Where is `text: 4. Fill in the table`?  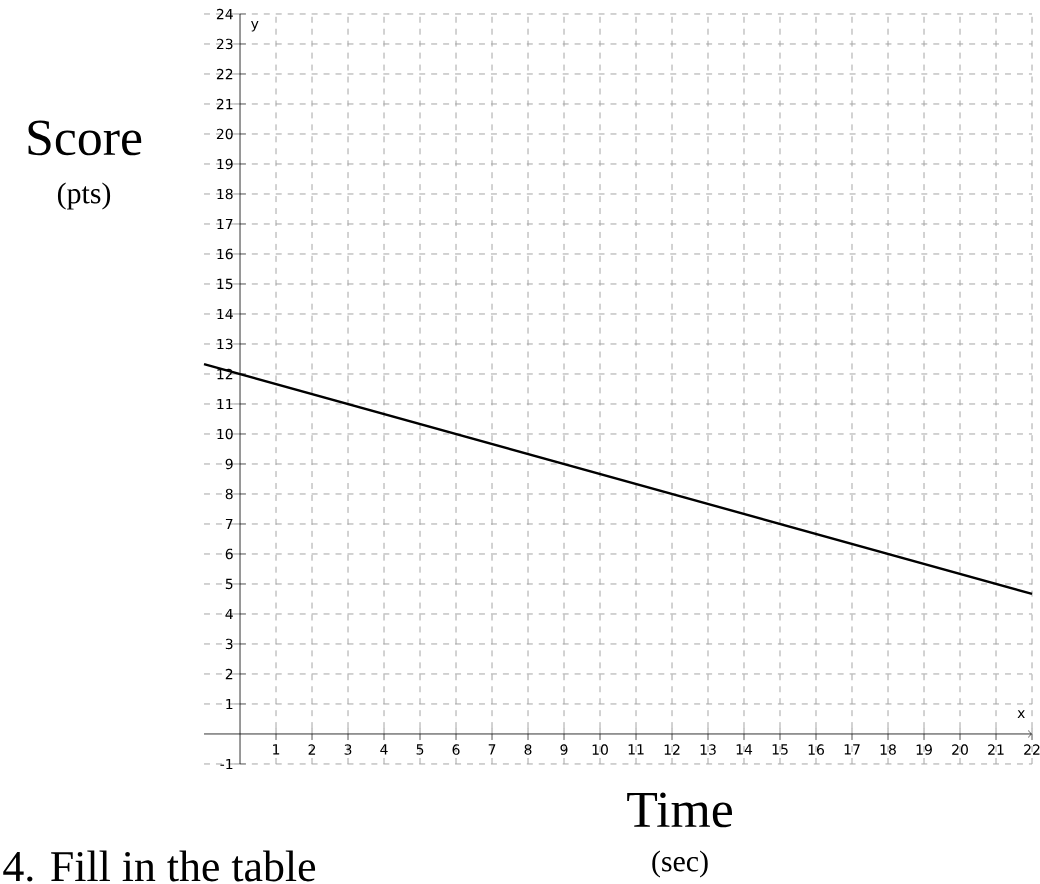
text: 4. Fill in the table is located at coordinates (159, 866).